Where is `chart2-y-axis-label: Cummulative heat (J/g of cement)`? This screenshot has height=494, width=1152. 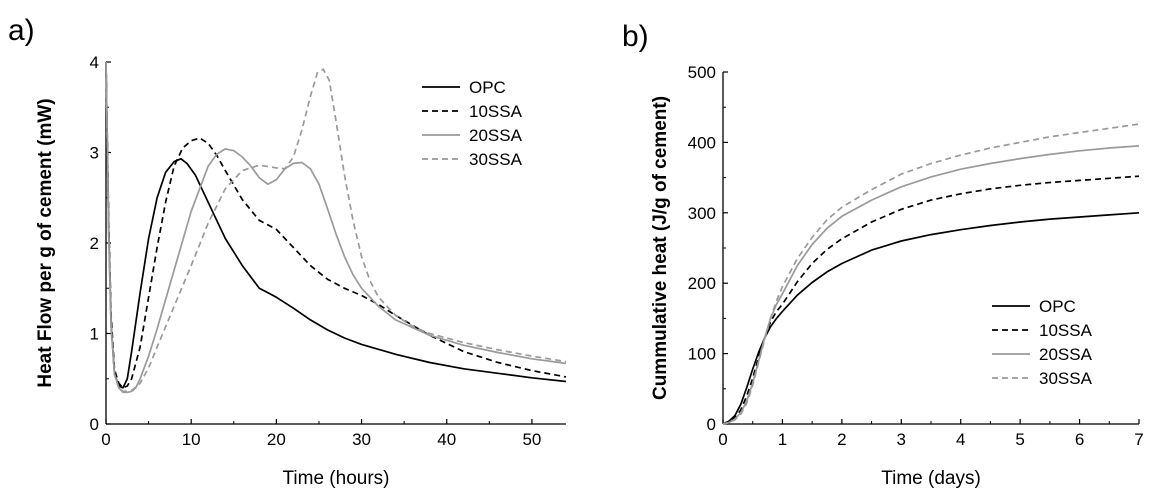 chart2-y-axis-label: Cummulative heat (J/g of cement) is located at coordinates (660, 248).